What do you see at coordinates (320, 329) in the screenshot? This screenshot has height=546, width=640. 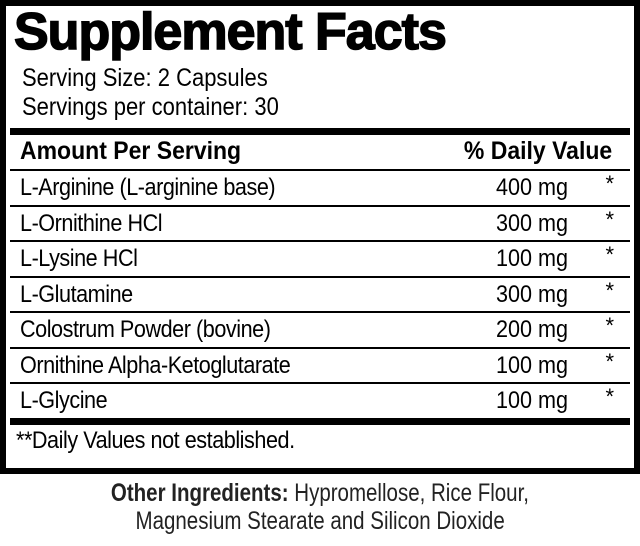 I see `table-row: Colostrum Powder (bovine) 200 mg *` at bounding box center [320, 329].